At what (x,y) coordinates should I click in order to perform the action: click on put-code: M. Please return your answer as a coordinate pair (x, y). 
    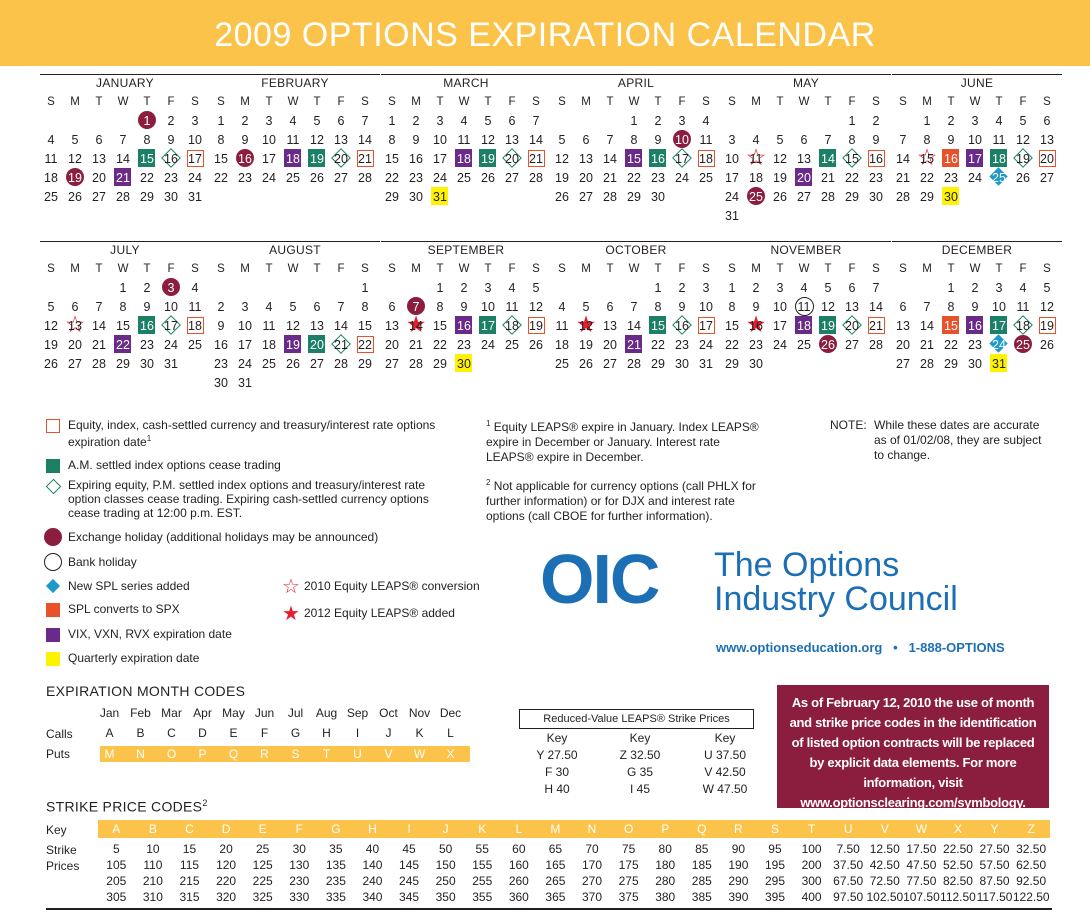
    Looking at the image, I should click on (109, 754).